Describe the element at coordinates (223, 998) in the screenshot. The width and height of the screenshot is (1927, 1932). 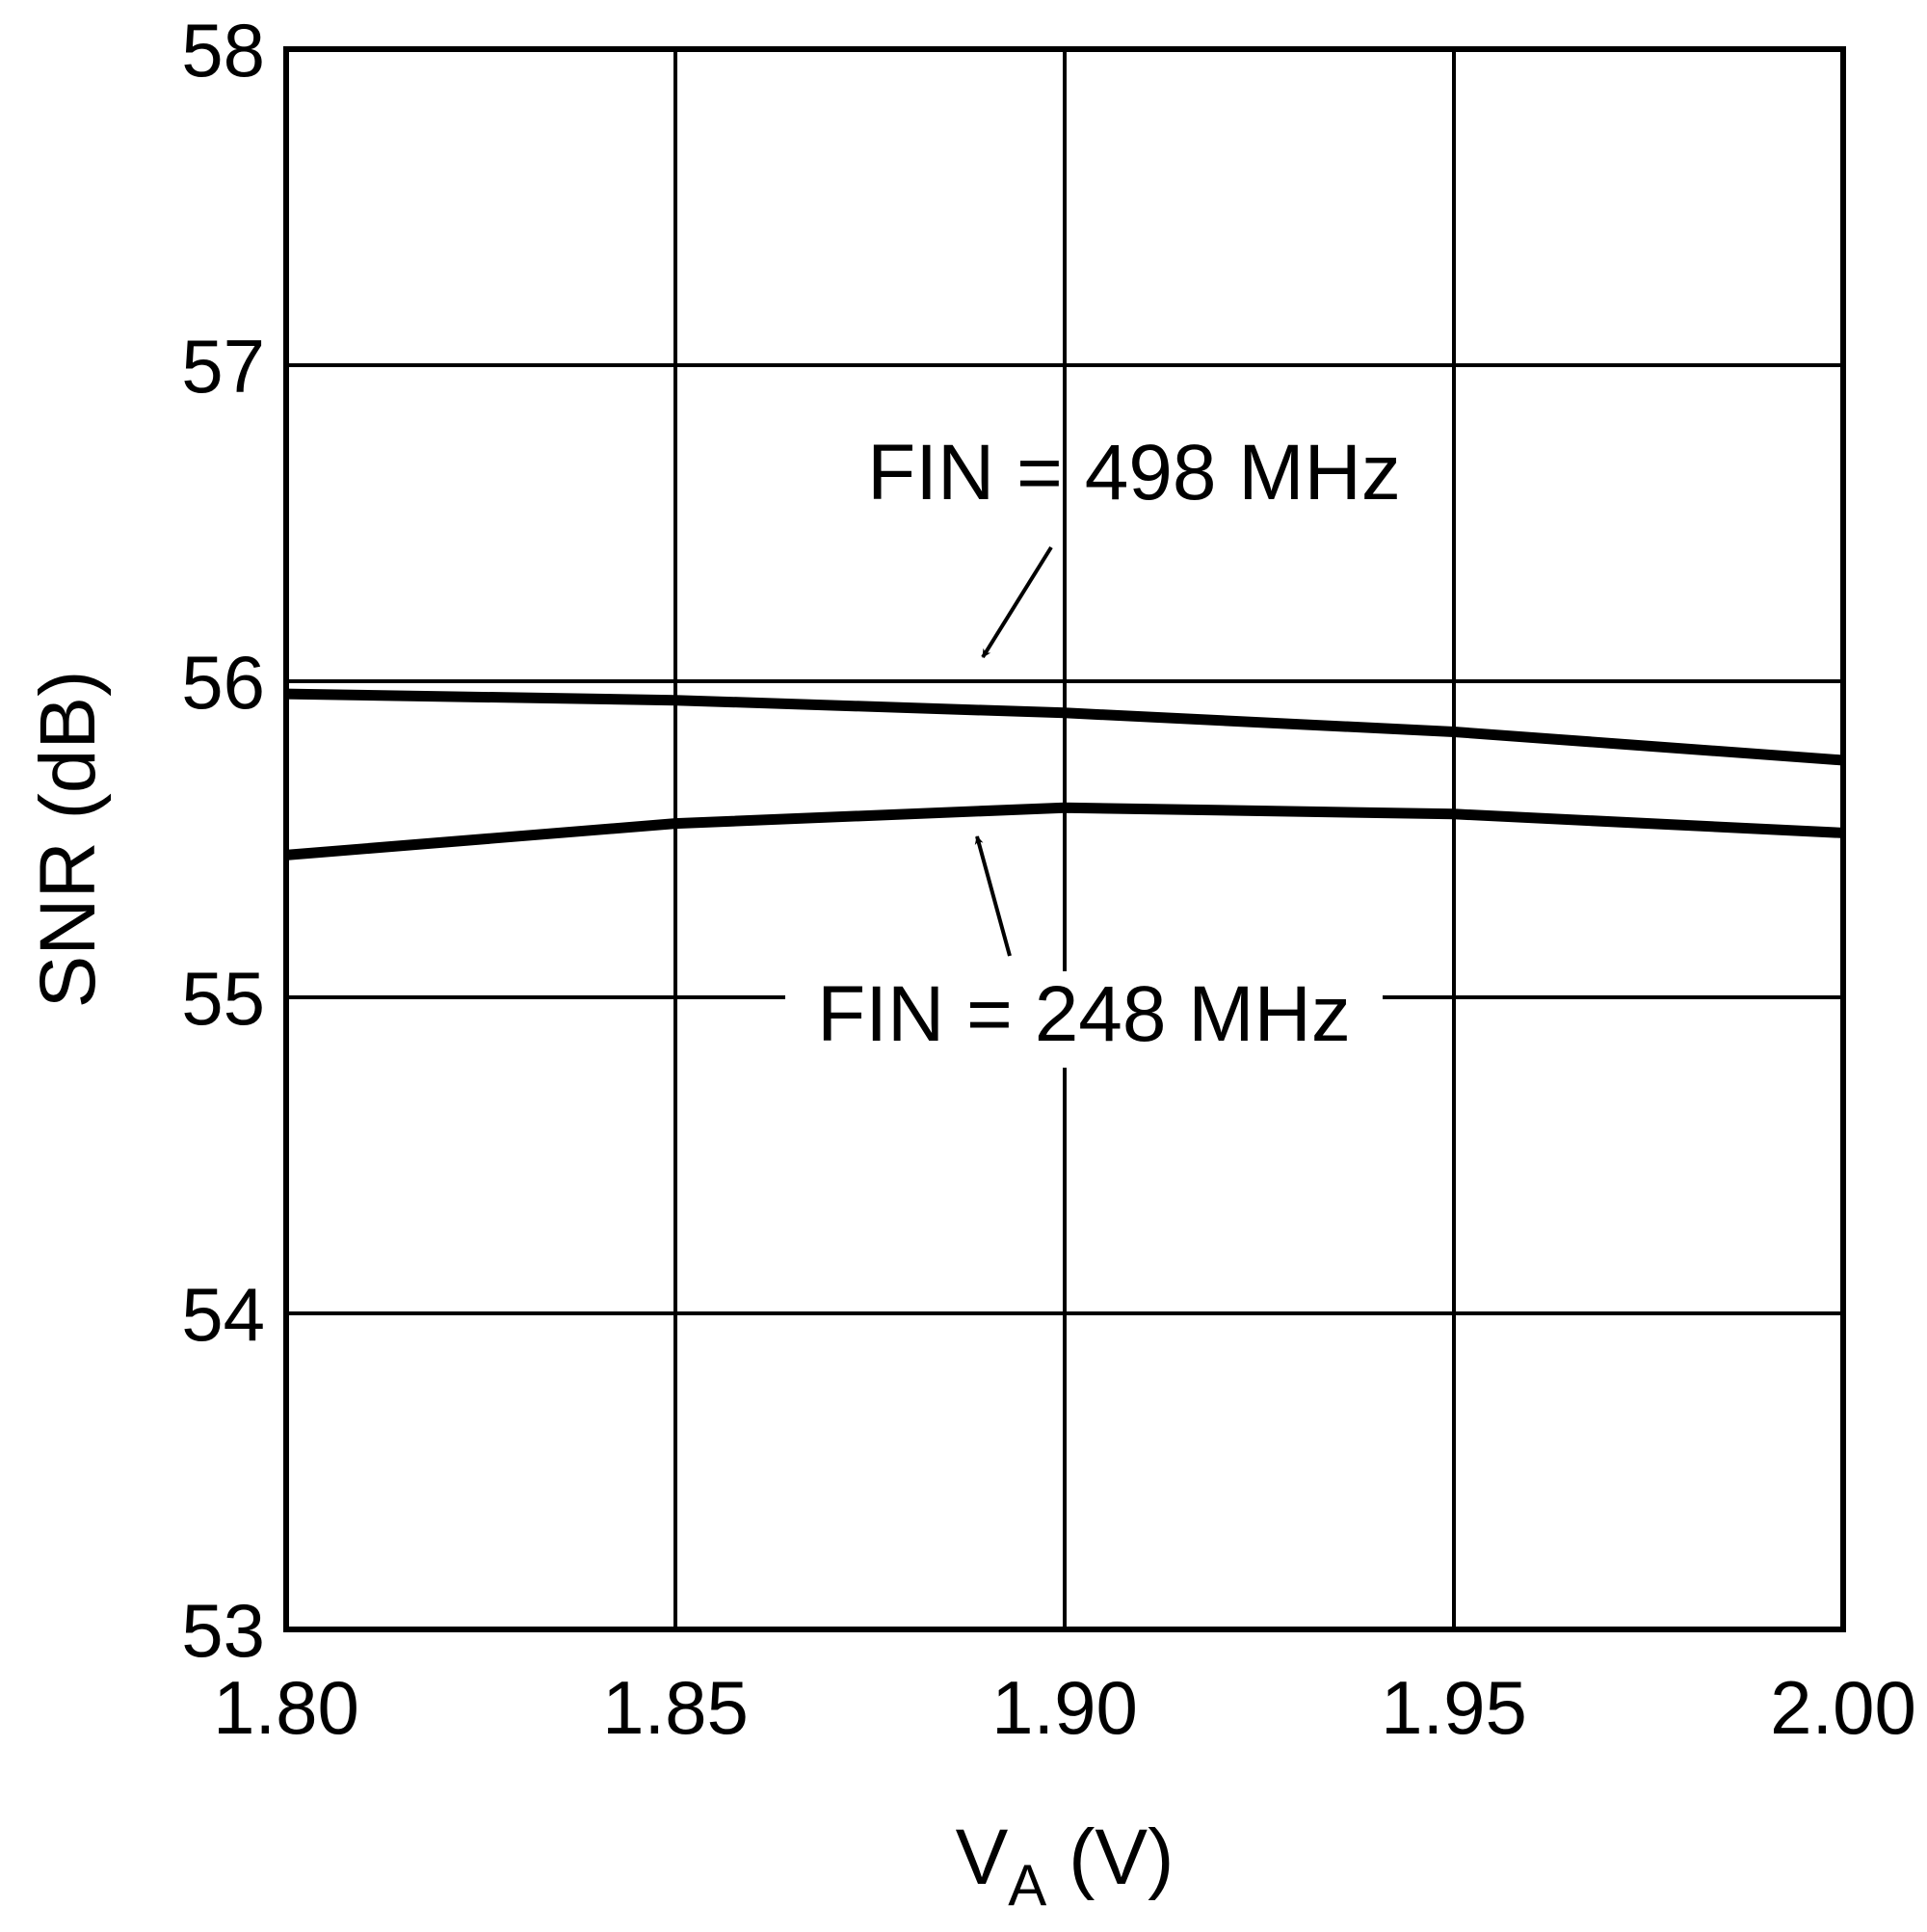
I see `y-tick-label: 55` at that location.